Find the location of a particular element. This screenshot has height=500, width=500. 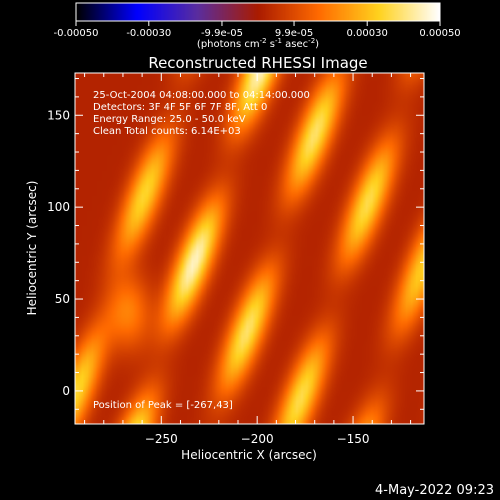

colorbar-tick-label: -0.00050 is located at coordinates (76, 33).